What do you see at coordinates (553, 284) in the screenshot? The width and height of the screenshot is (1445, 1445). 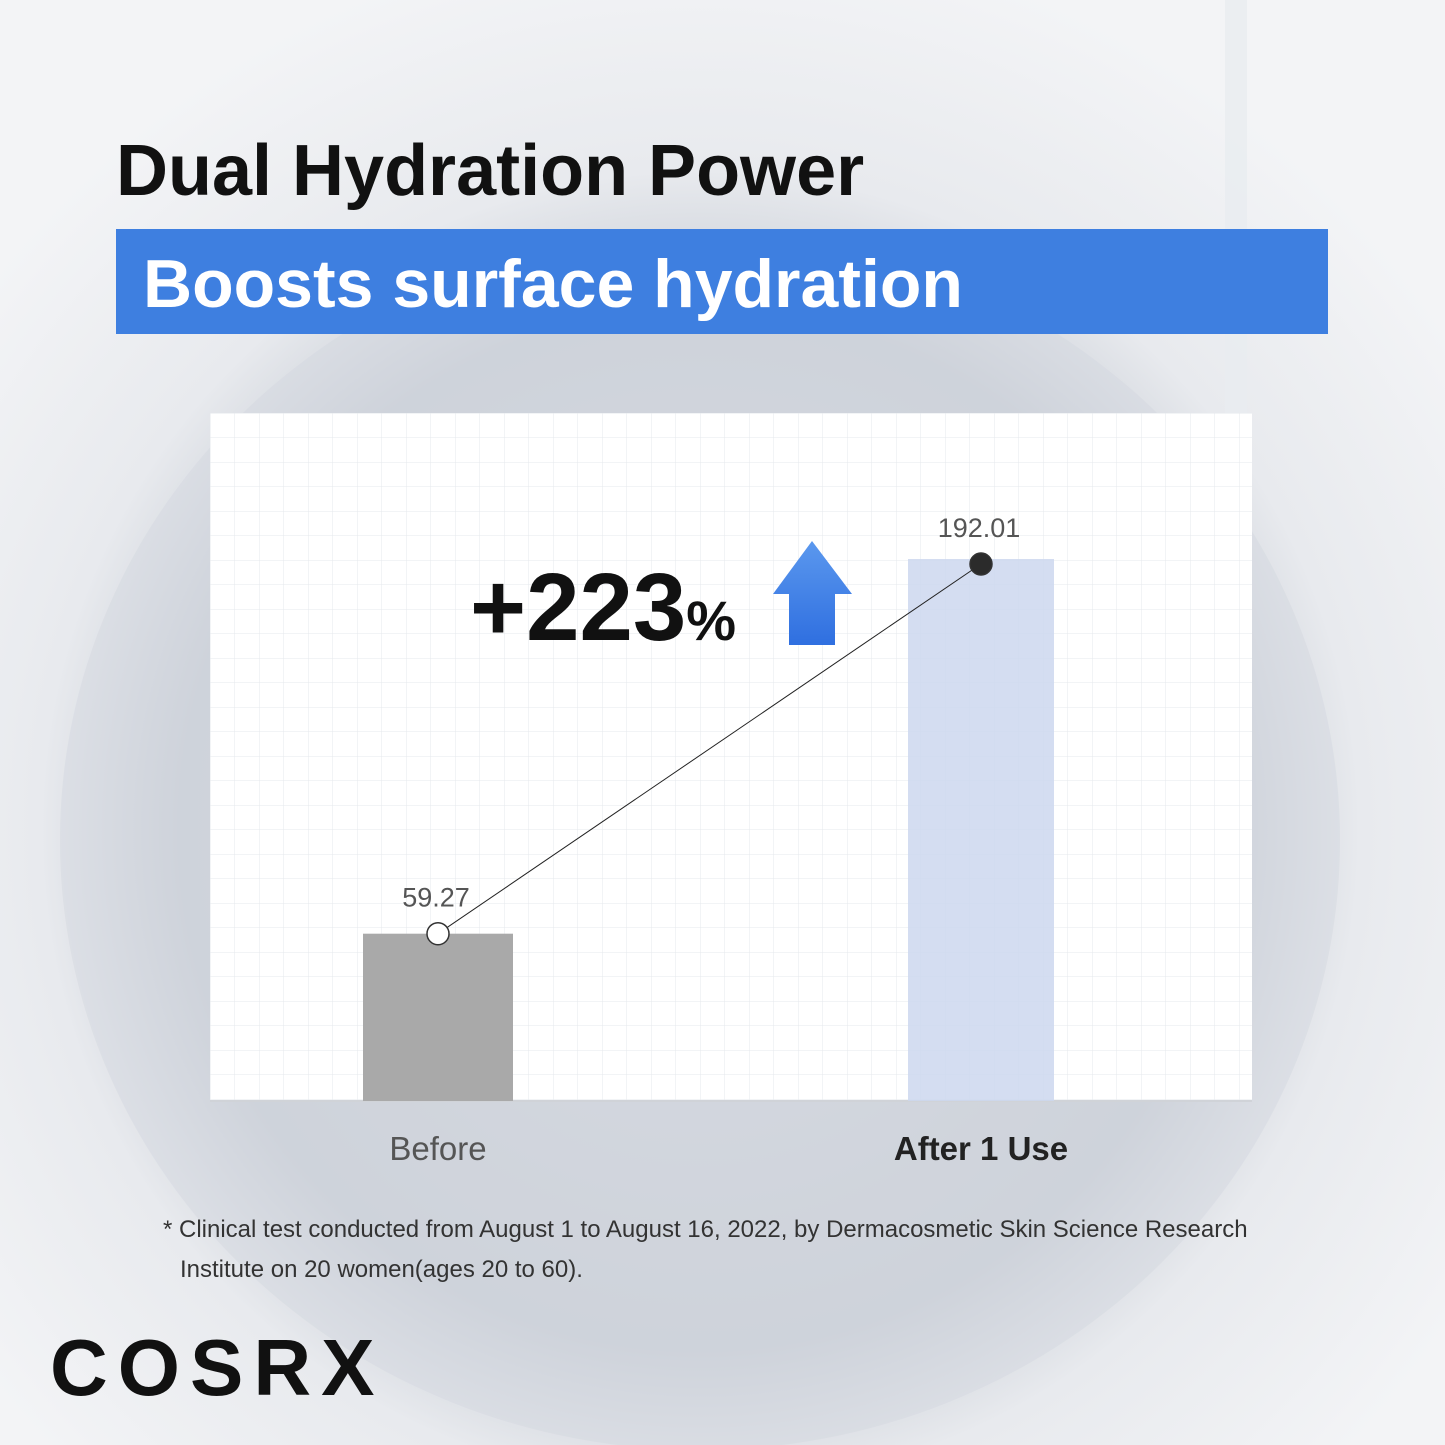 I see `subtitle: Boosts surface hydration` at bounding box center [553, 284].